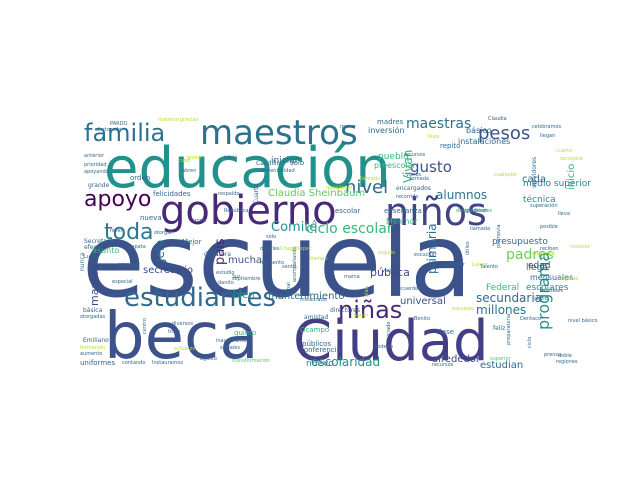  What do you see at coordinates (297, 163) in the screenshot?
I see `word-56: solo` at bounding box center [297, 163].